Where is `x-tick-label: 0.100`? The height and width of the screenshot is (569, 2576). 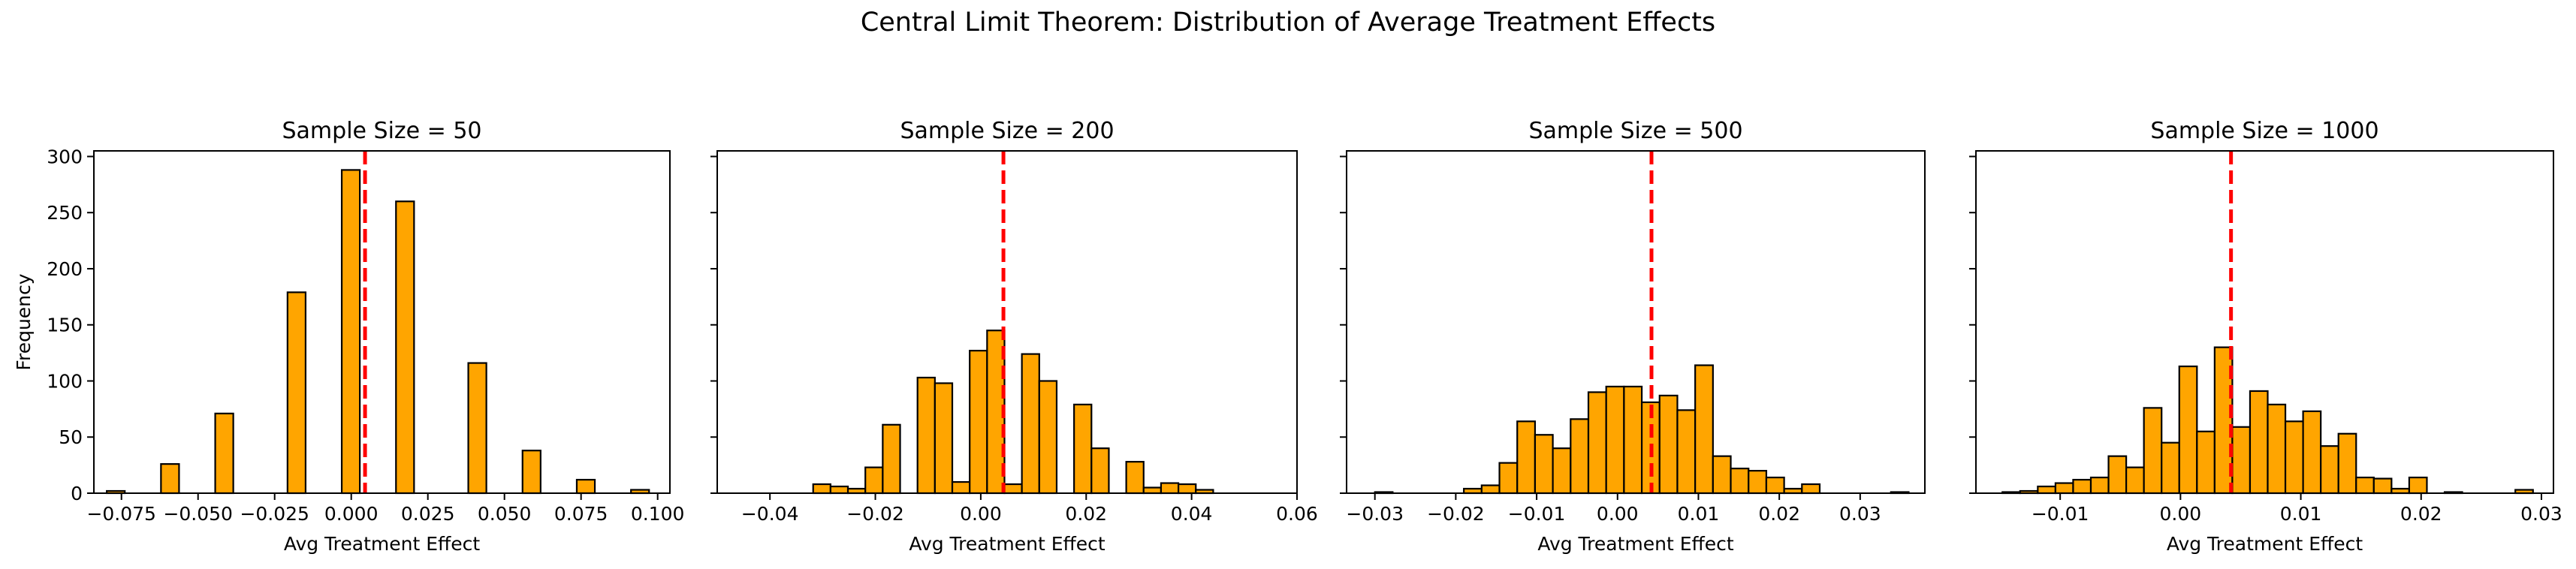 x-tick-label: 0.100 is located at coordinates (658, 514).